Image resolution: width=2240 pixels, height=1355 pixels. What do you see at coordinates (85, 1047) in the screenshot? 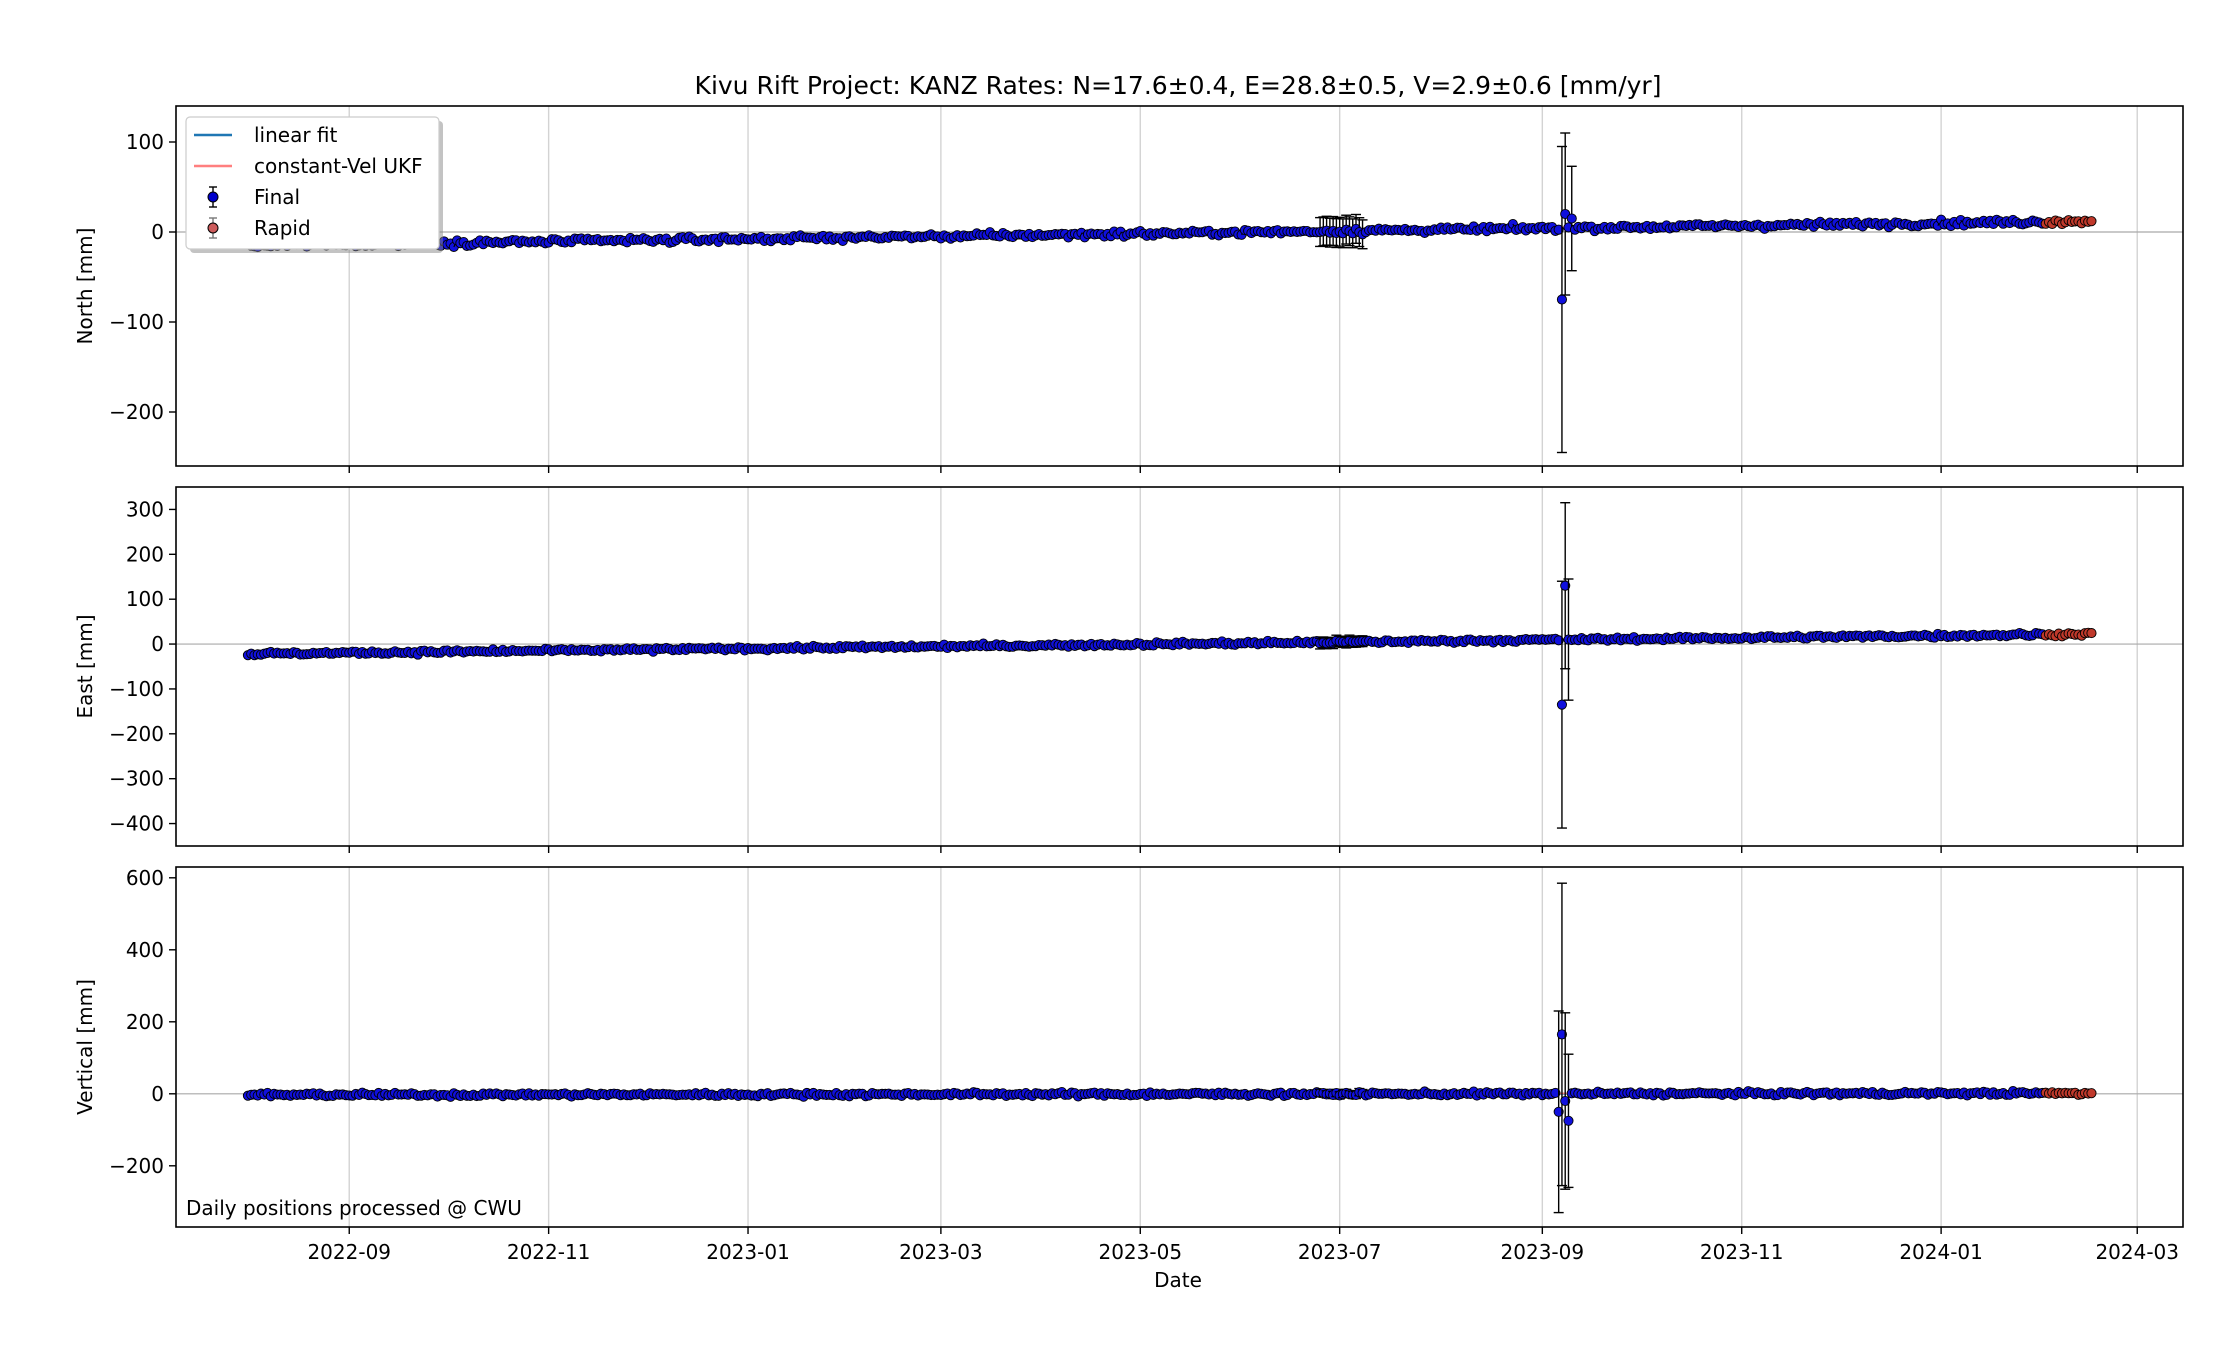
I see `y-axis-label: Vertical [mm]` at bounding box center [85, 1047].